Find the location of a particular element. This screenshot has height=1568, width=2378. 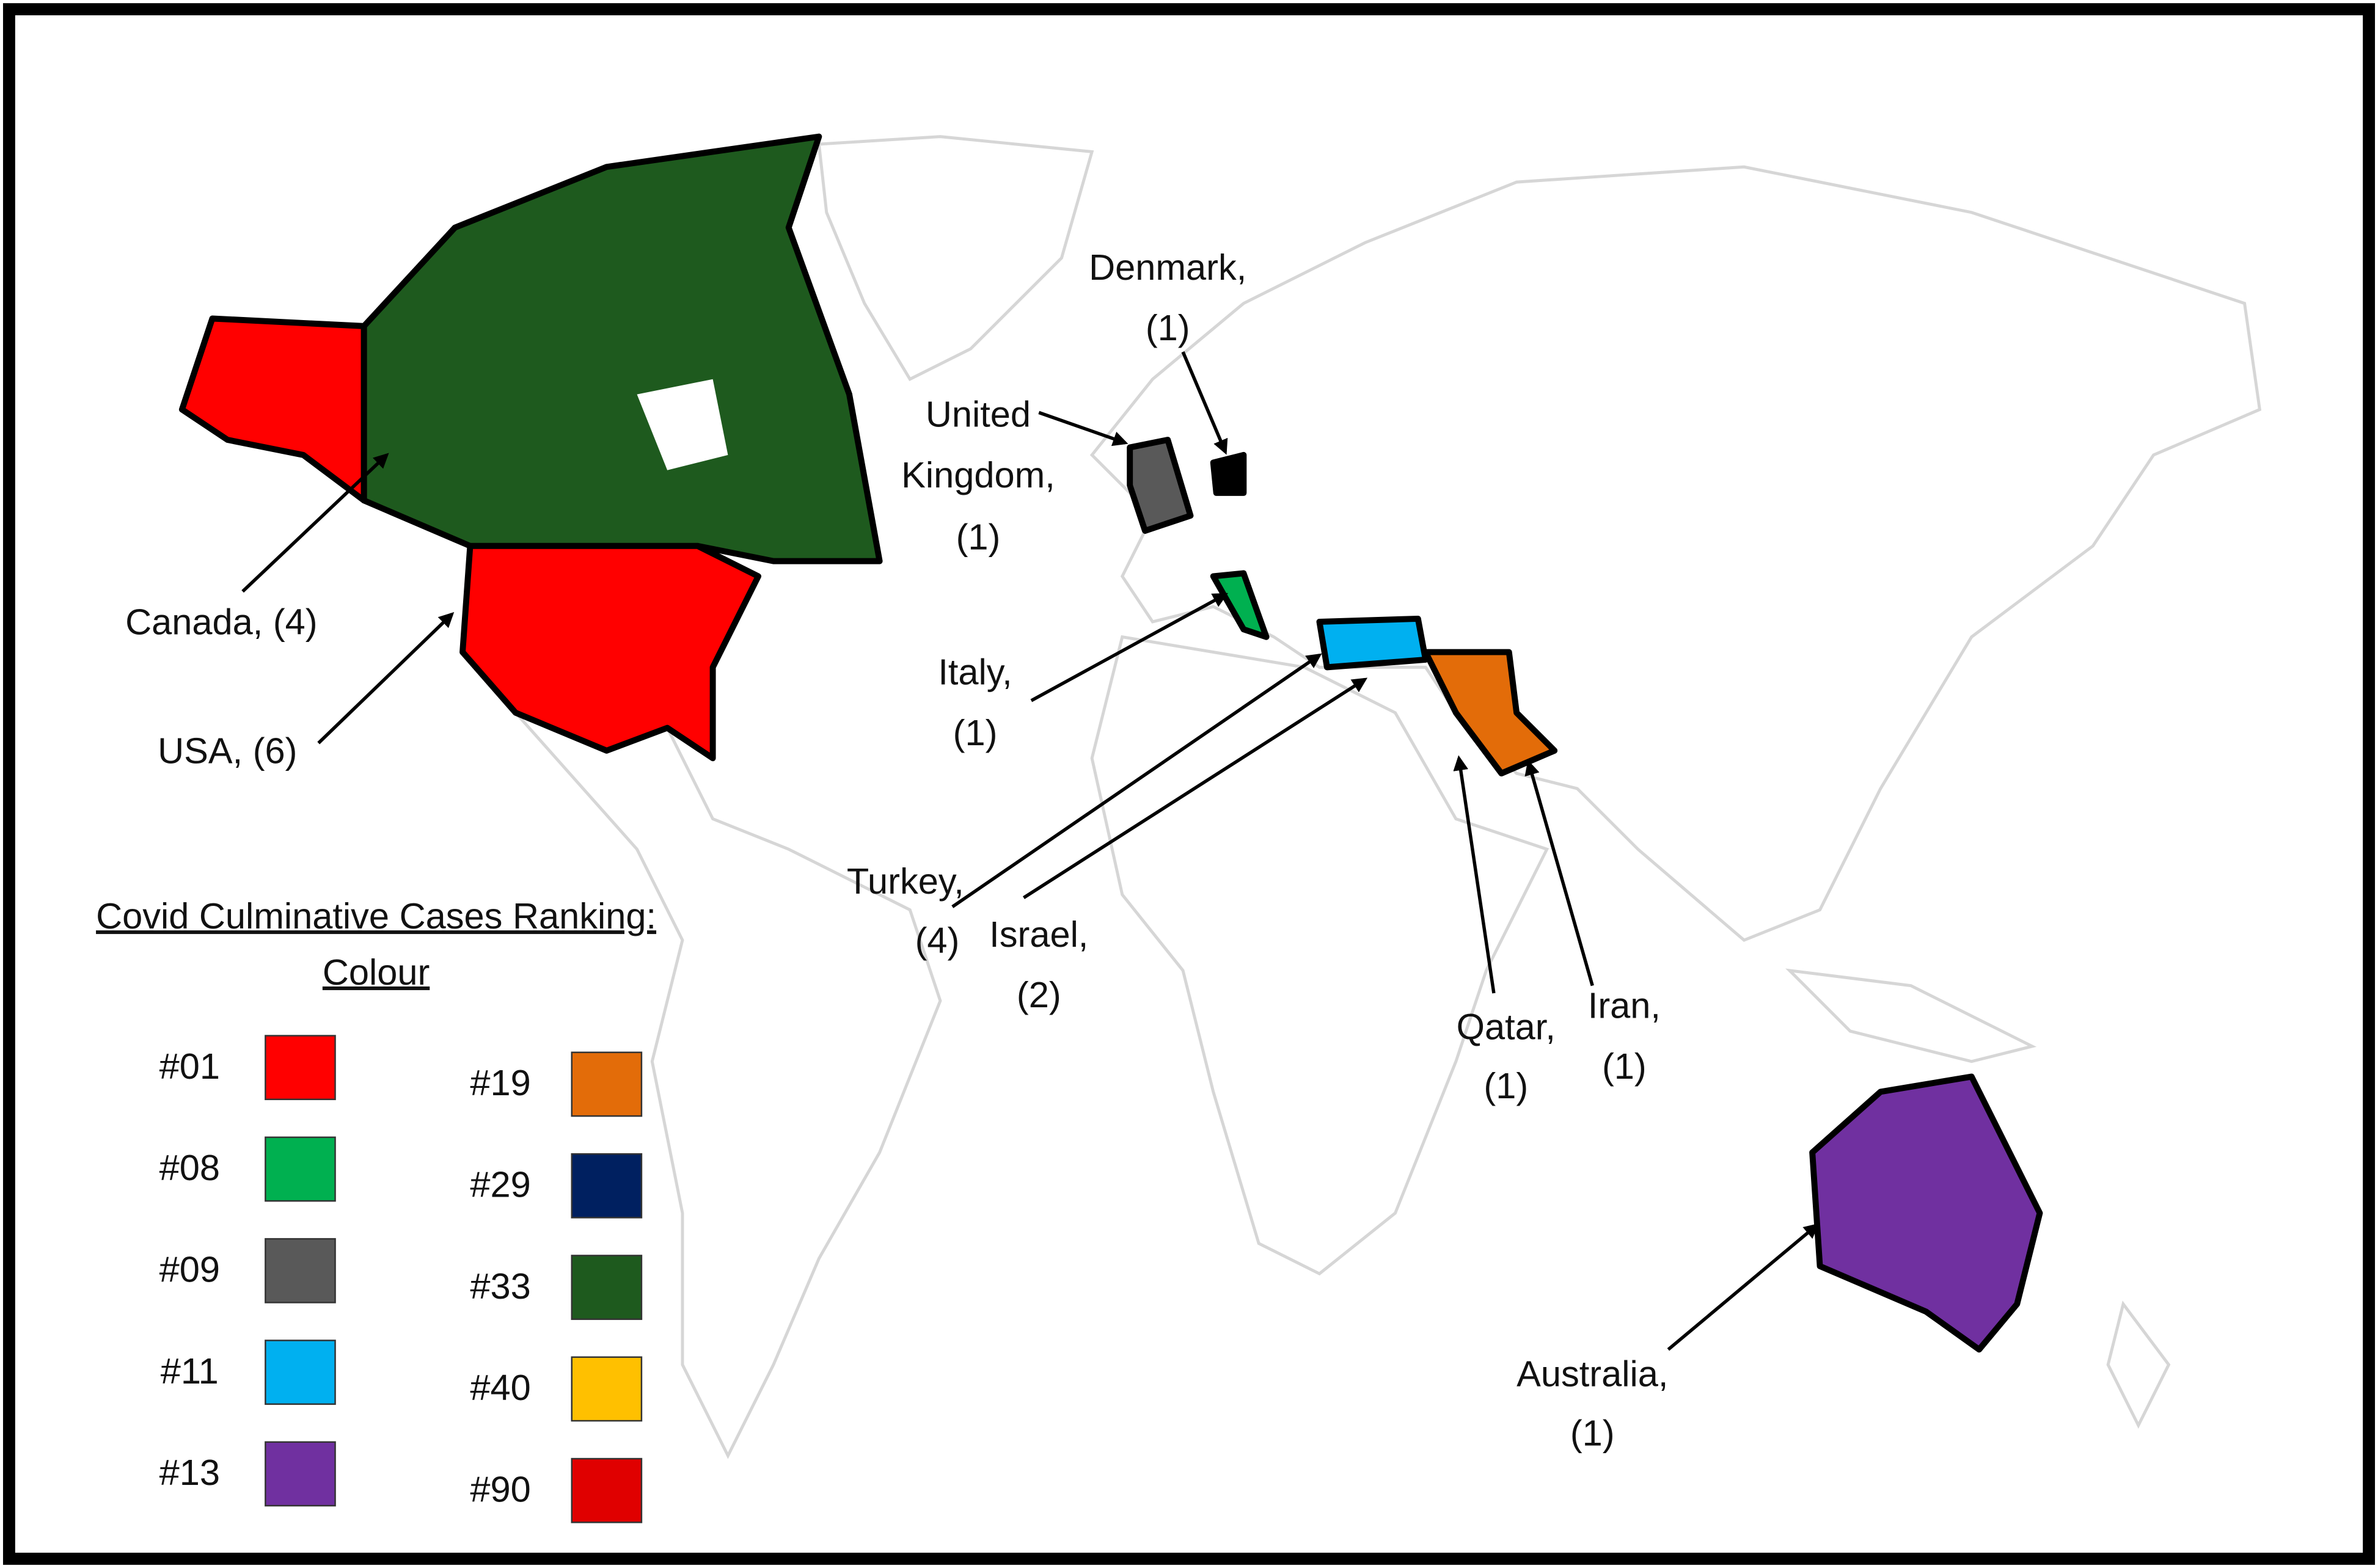

legend-label: #11 is located at coordinates (190, 1371).